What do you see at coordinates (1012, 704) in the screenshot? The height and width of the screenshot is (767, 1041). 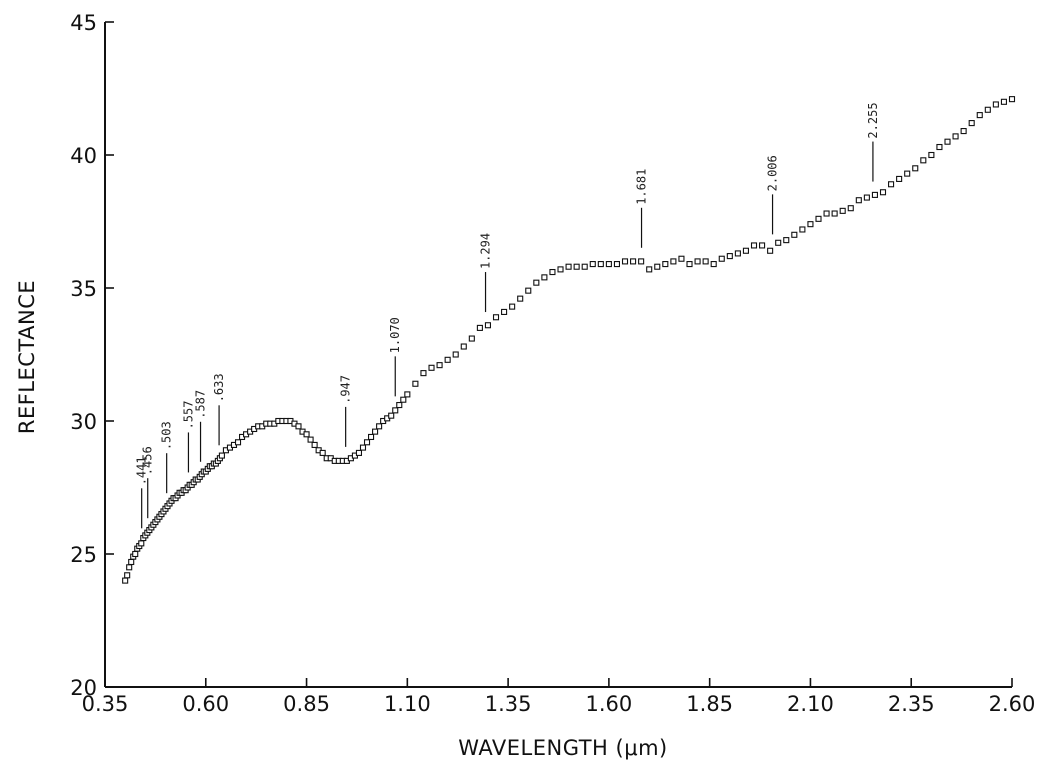 I see `x-tick-label: 2.60` at bounding box center [1012, 704].